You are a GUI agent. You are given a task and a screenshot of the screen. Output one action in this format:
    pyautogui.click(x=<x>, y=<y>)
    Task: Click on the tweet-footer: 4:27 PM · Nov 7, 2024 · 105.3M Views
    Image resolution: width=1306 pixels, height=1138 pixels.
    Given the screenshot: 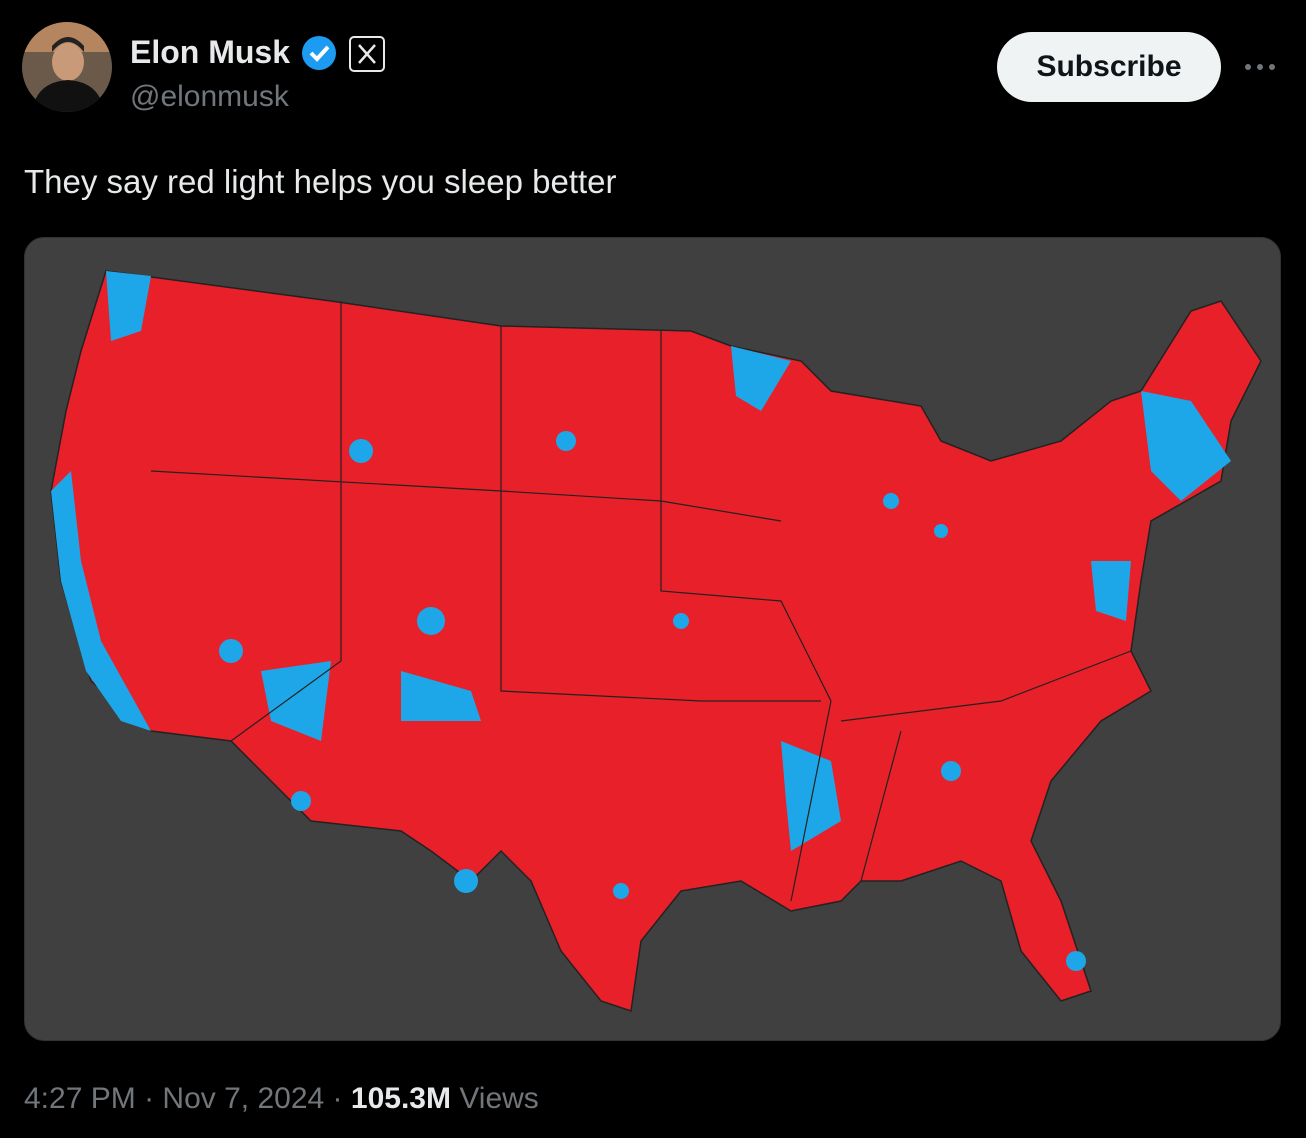 What is the action you would take?
    pyautogui.click(x=281, y=1099)
    